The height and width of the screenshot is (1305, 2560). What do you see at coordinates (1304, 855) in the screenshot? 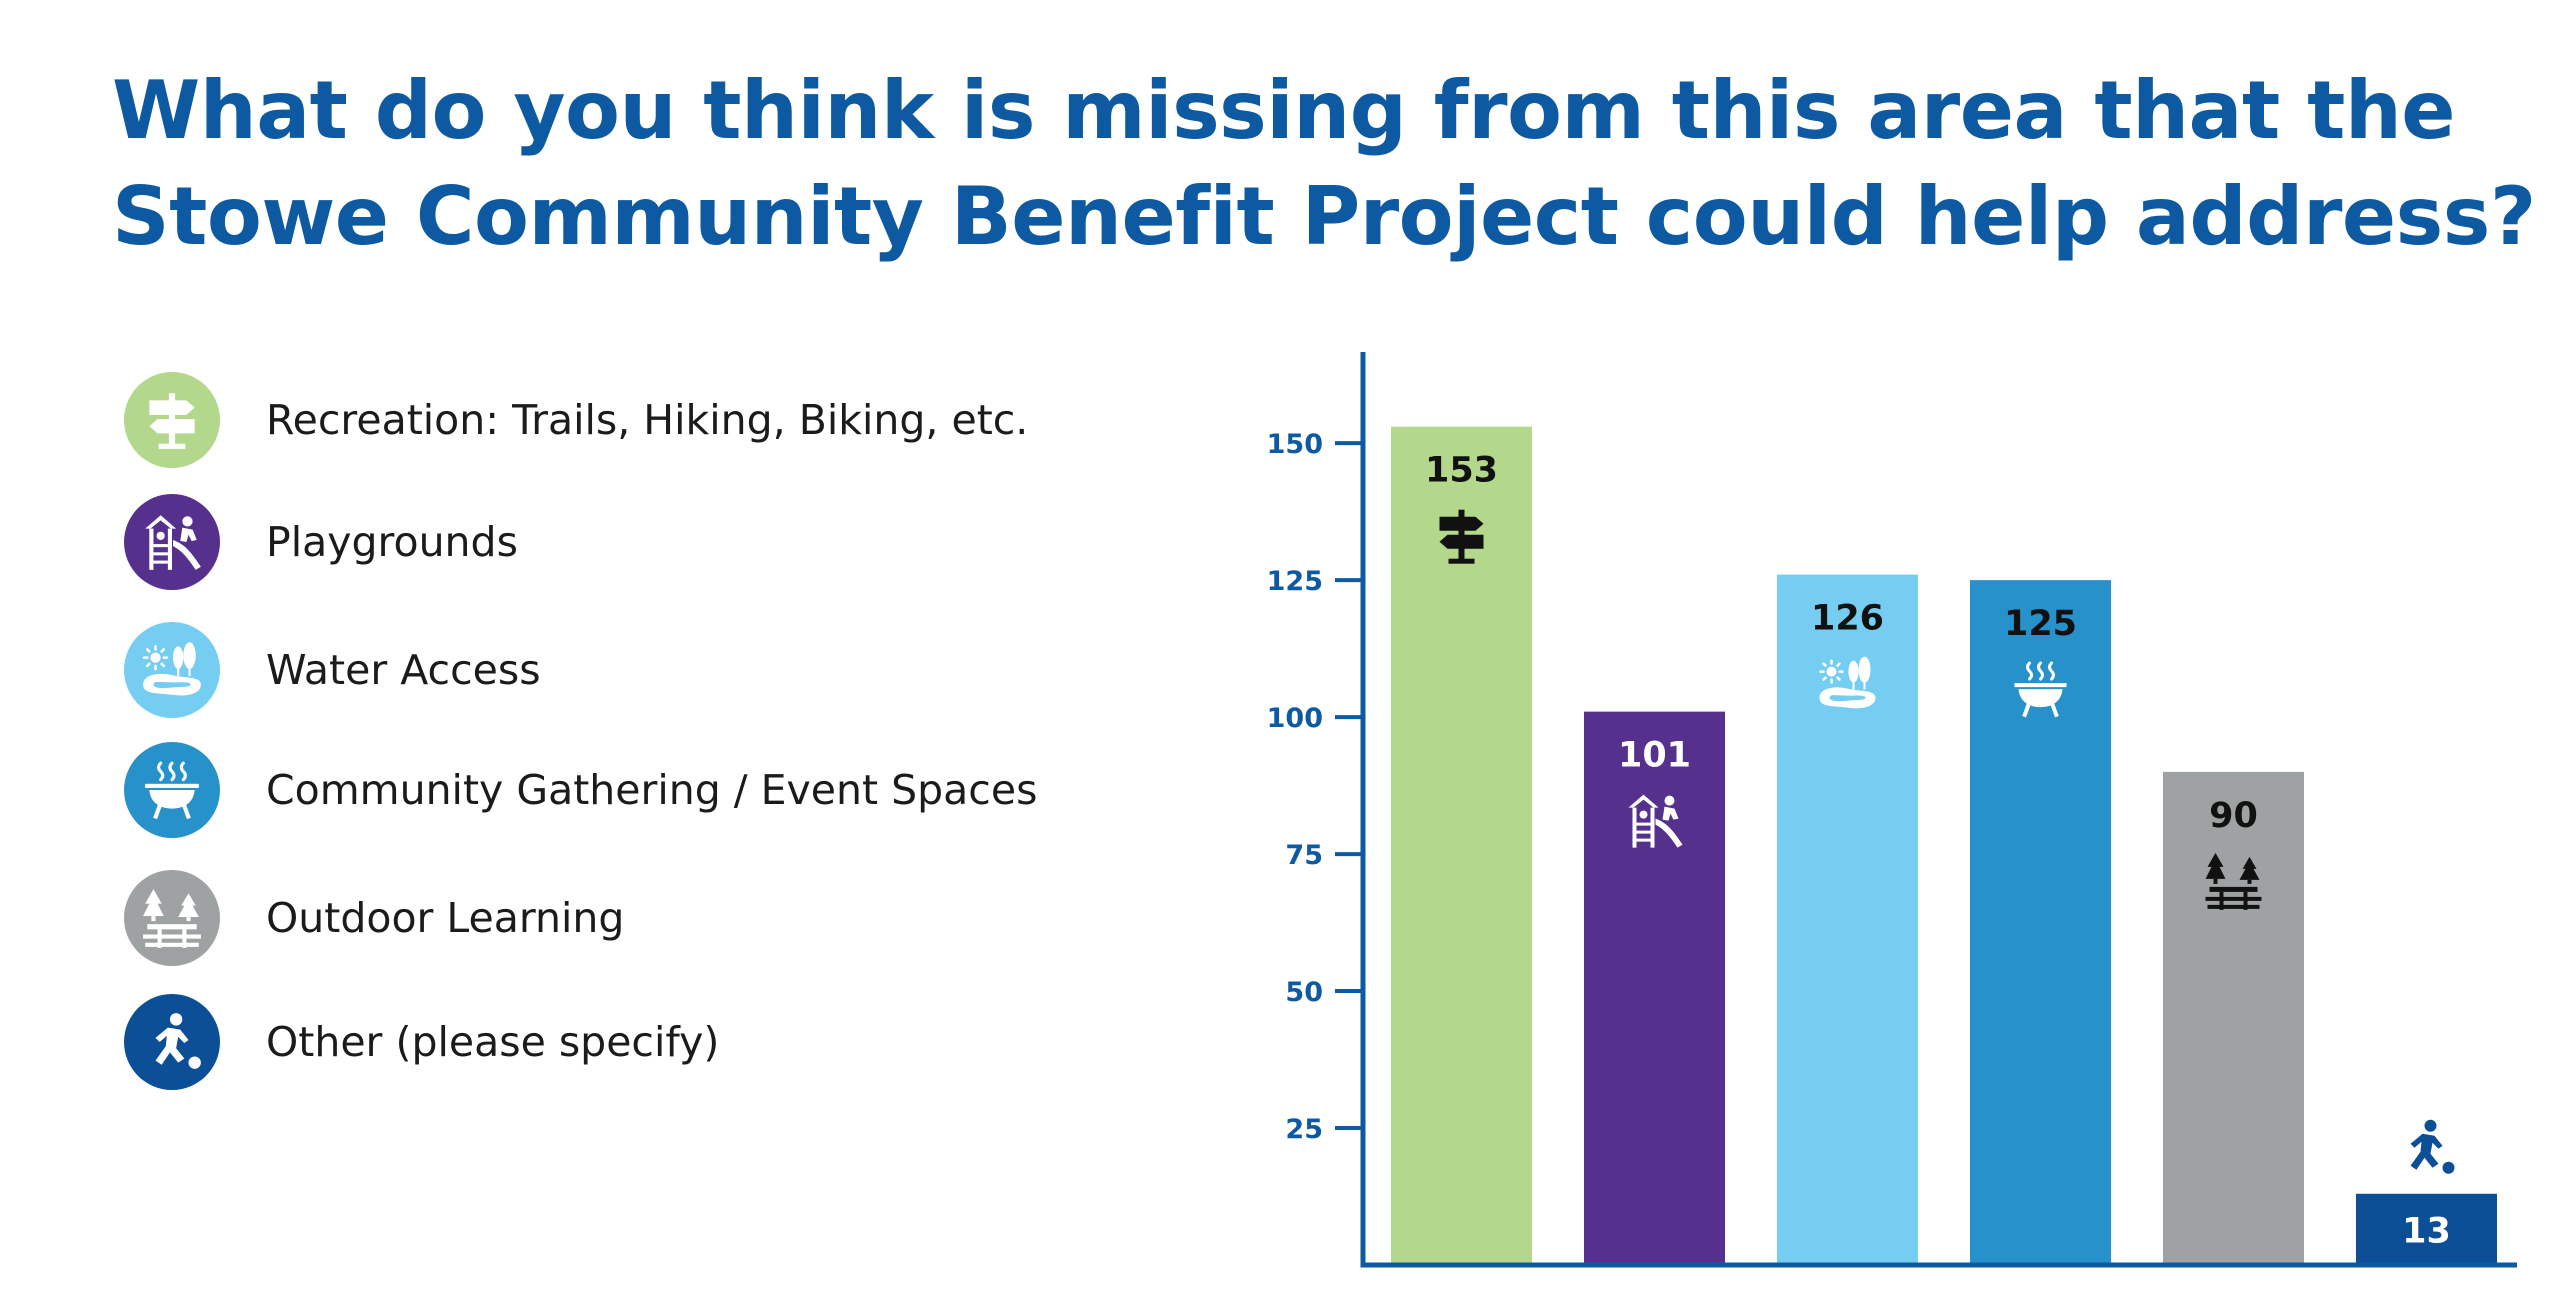
I see `y-tick-label: 75` at bounding box center [1304, 855].